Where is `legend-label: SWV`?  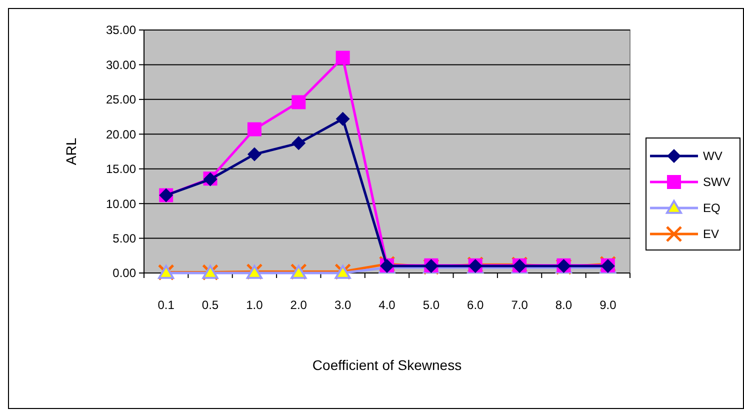 legend-label: SWV is located at coordinates (716, 182).